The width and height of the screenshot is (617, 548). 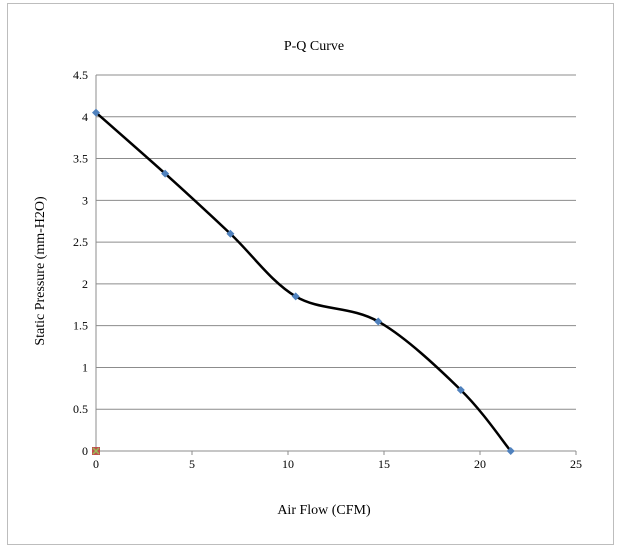 I want to click on y-tick-labels: 0 0.5 1 1.5 2 2.5 3 3.5 4 4.5, so click(x=80, y=263).